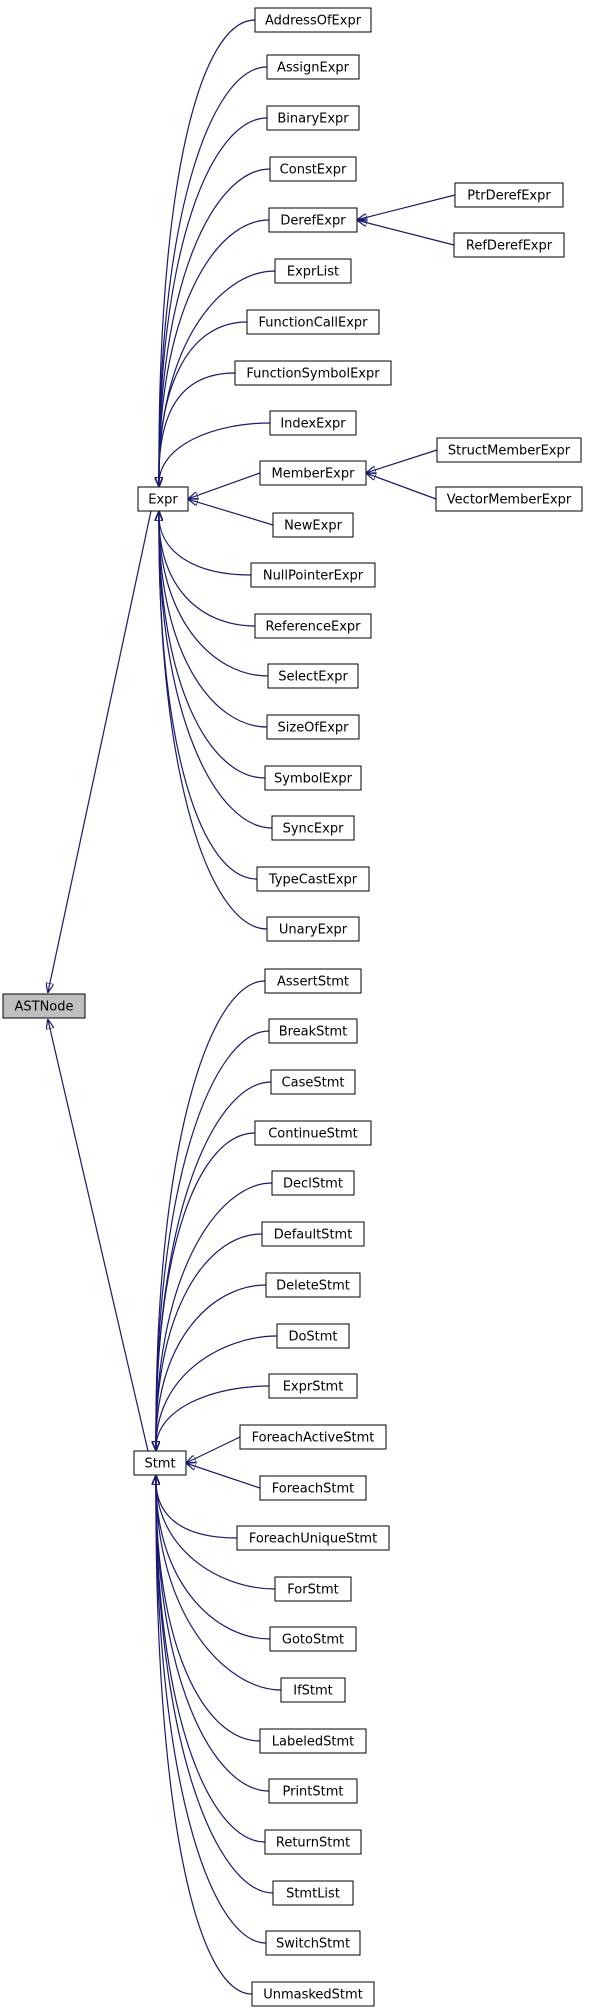  I want to click on class-node-assign-expr: AssignExpr, so click(313, 67).